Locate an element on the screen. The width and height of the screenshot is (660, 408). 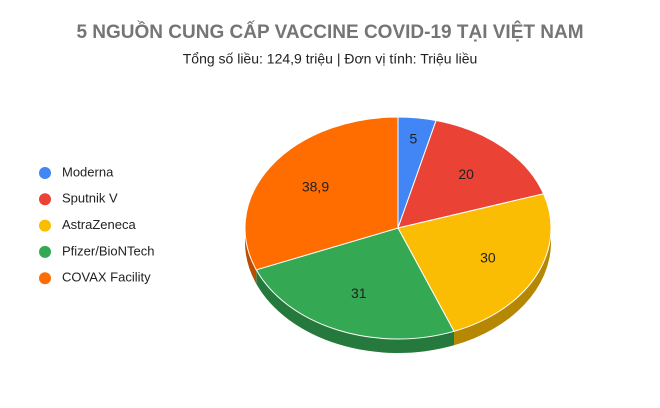
legend-label: AstraZeneca is located at coordinates (99, 224).